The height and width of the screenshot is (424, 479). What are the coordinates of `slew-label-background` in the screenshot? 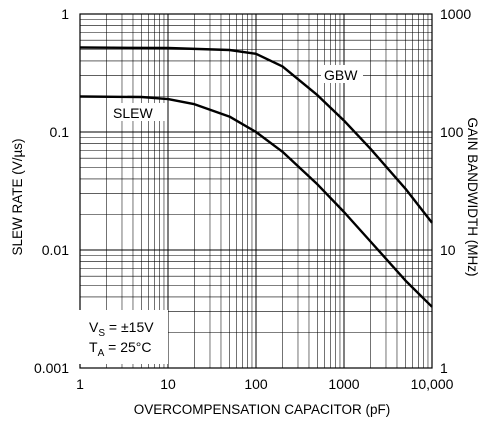 It's located at (137, 112).